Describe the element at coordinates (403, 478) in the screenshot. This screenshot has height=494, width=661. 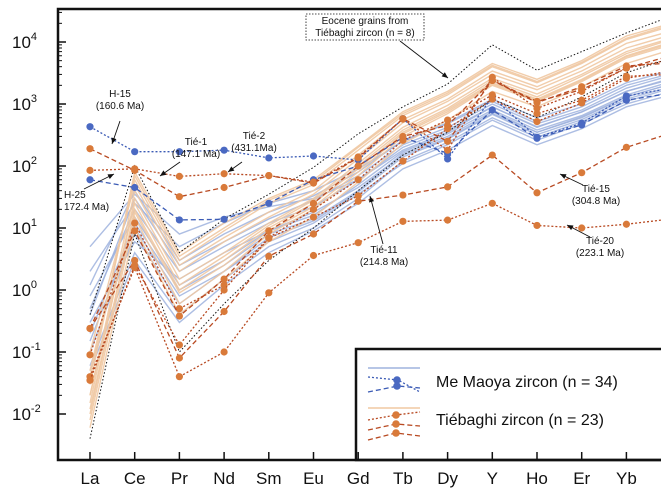
I see `x-tick-label: Tb` at that location.